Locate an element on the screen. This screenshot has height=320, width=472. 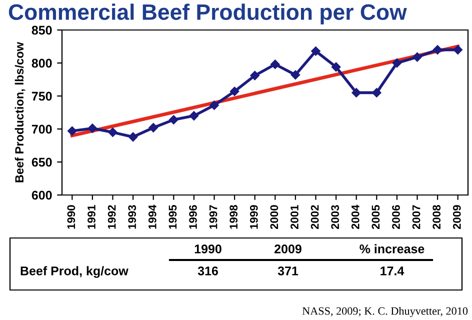
x-tick-label: 1996 is located at coordinates (193, 217).